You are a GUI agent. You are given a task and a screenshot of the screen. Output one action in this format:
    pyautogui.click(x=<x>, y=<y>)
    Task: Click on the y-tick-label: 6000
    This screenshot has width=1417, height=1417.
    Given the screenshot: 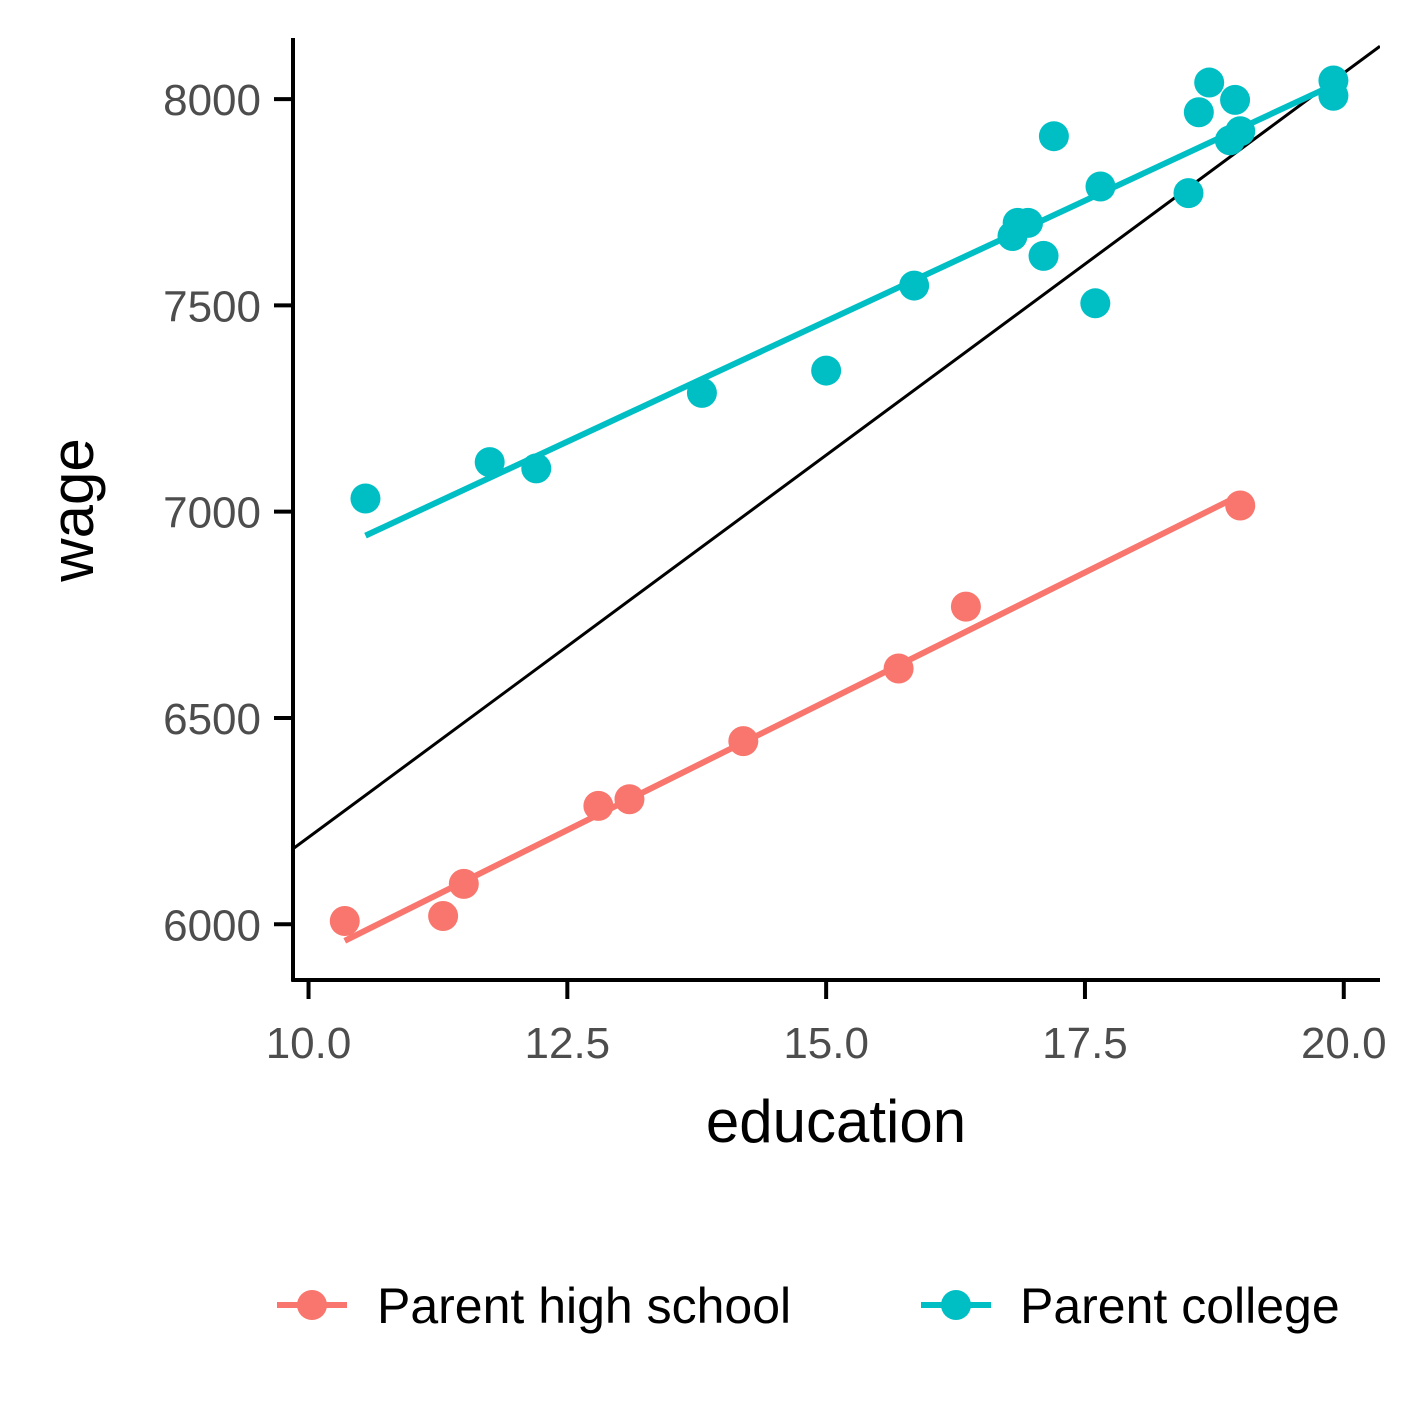 What is the action you would take?
    pyautogui.click(x=212, y=925)
    